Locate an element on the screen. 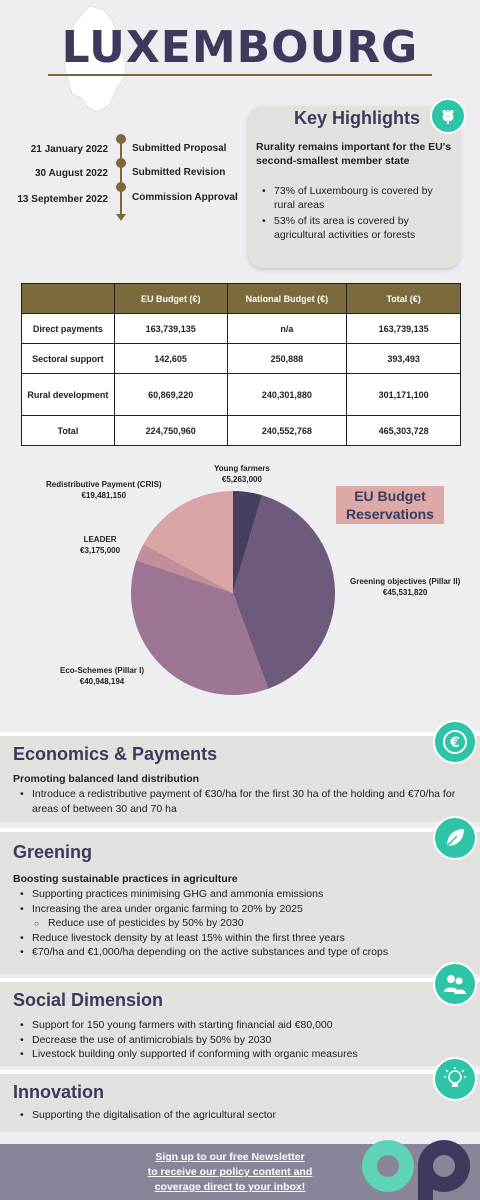 The image size is (480, 1200). lightbulb-icon is located at coordinates (455, 1079).